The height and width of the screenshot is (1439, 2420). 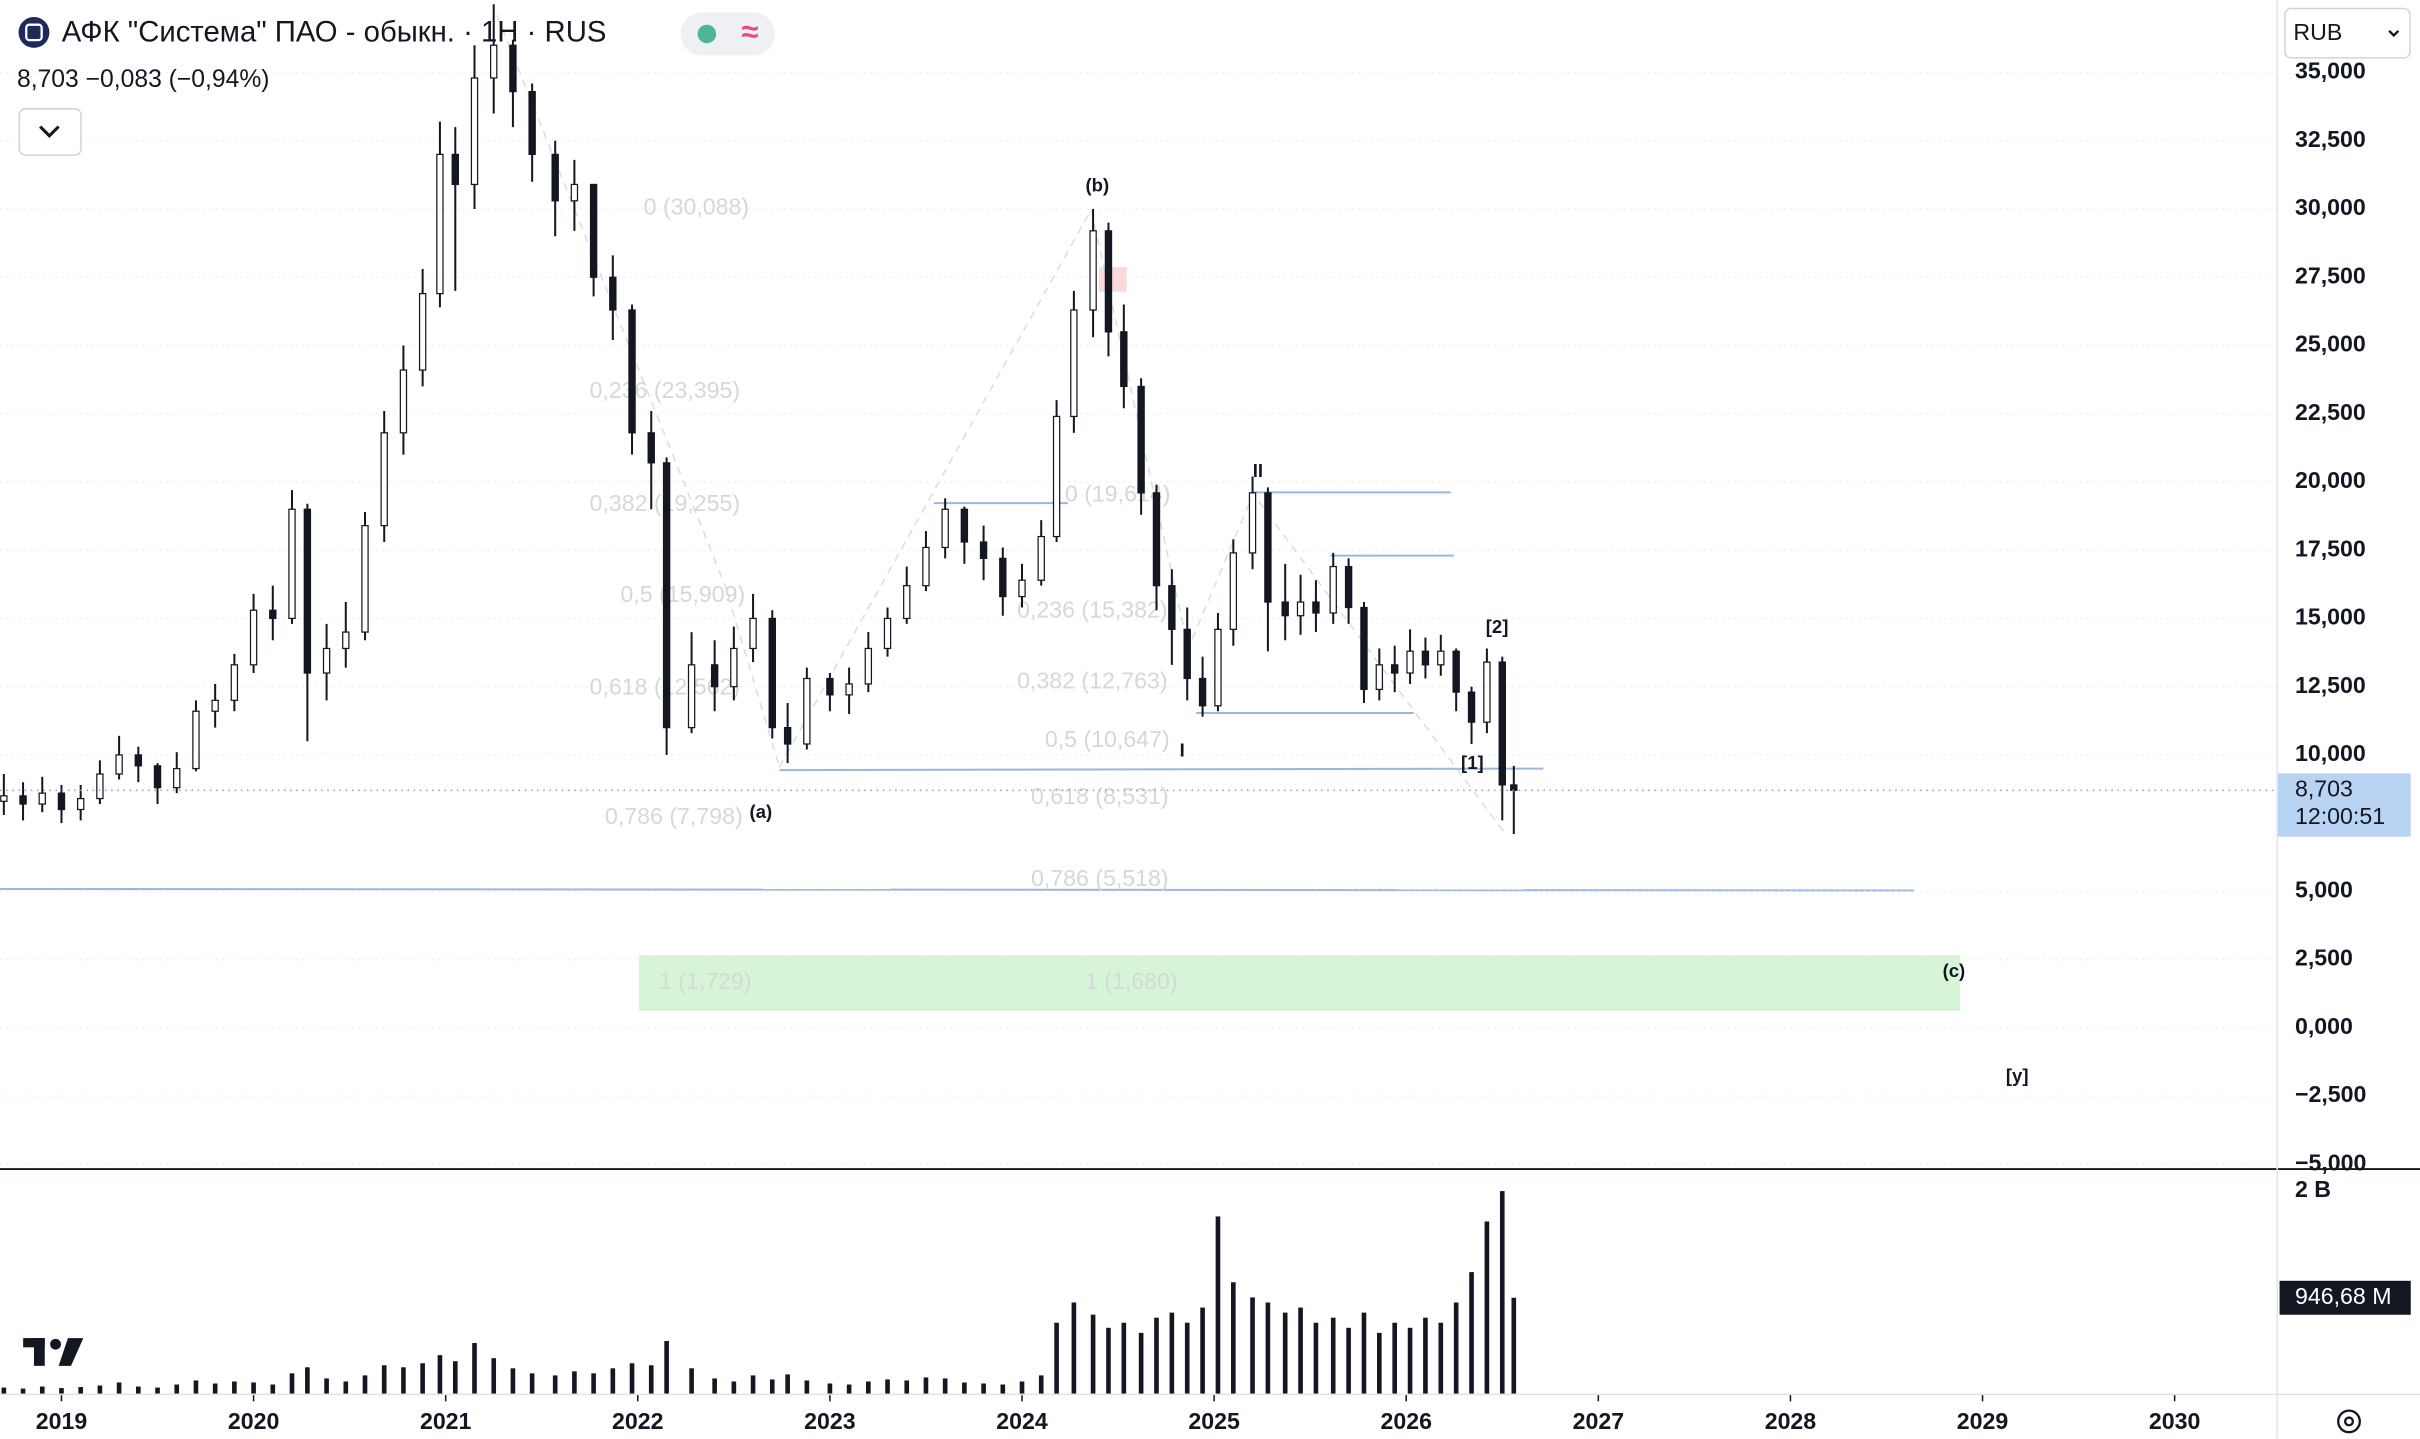 What do you see at coordinates (1098, 185) in the screenshot?
I see `wave-label: (b)` at bounding box center [1098, 185].